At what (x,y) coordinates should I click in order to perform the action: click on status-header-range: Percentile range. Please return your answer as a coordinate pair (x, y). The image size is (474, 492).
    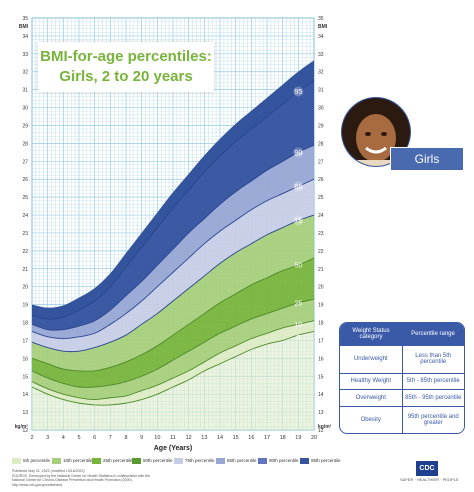
    Looking at the image, I should click on (433, 334).